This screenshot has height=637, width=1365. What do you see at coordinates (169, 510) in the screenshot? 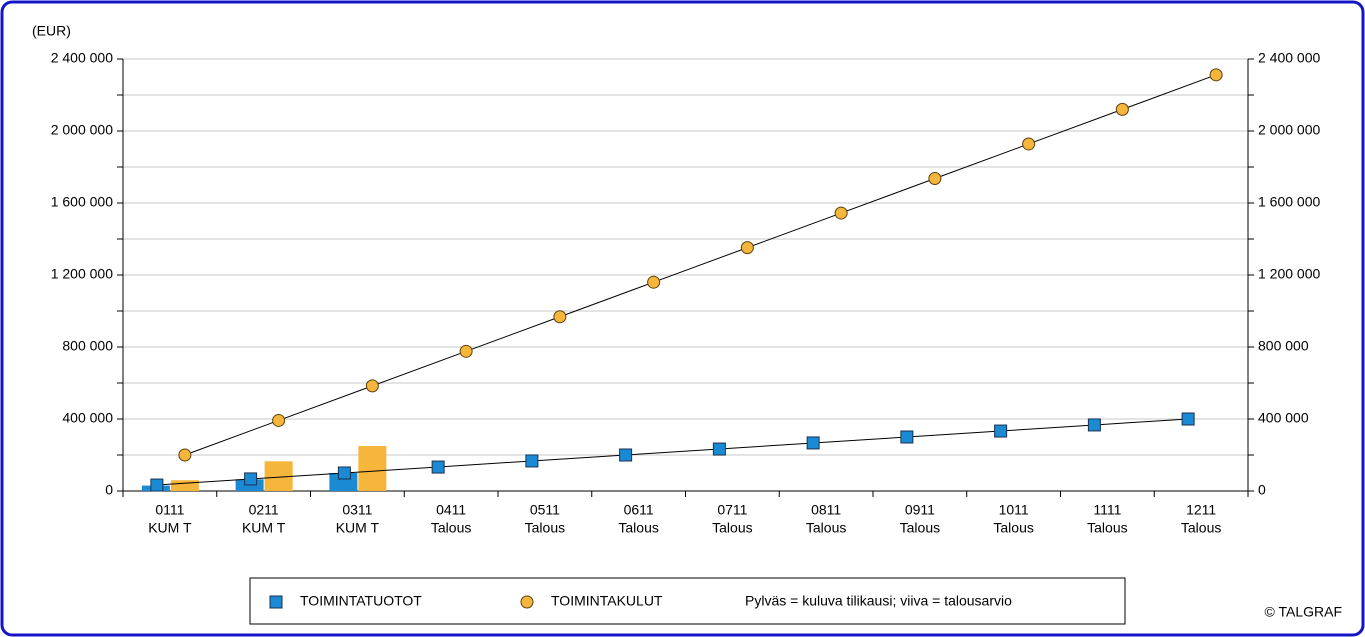
I see `x-tick-label: 0111` at bounding box center [169, 510].